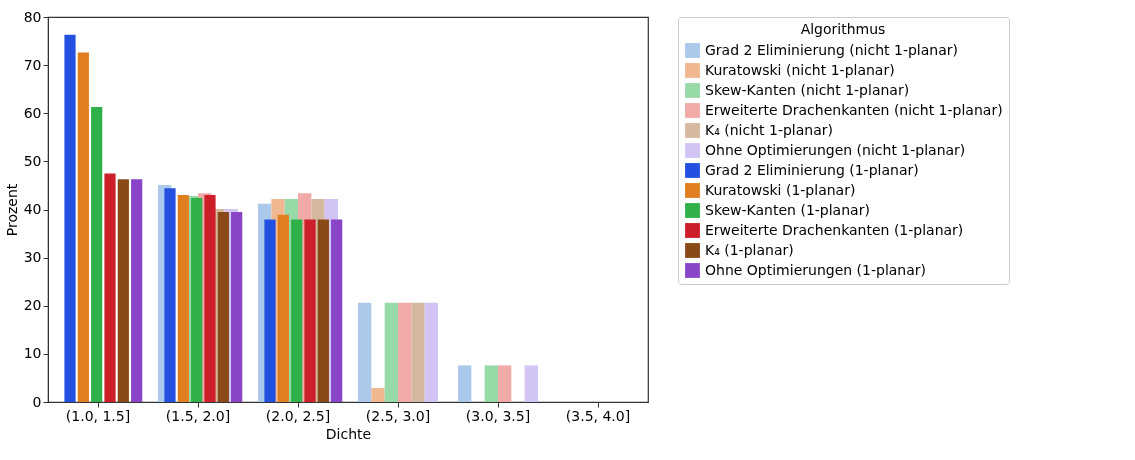 The width and height of the screenshot is (1135, 460). What do you see at coordinates (32, 305) in the screenshot?
I see `y-tick-label: 20` at bounding box center [32, 305].